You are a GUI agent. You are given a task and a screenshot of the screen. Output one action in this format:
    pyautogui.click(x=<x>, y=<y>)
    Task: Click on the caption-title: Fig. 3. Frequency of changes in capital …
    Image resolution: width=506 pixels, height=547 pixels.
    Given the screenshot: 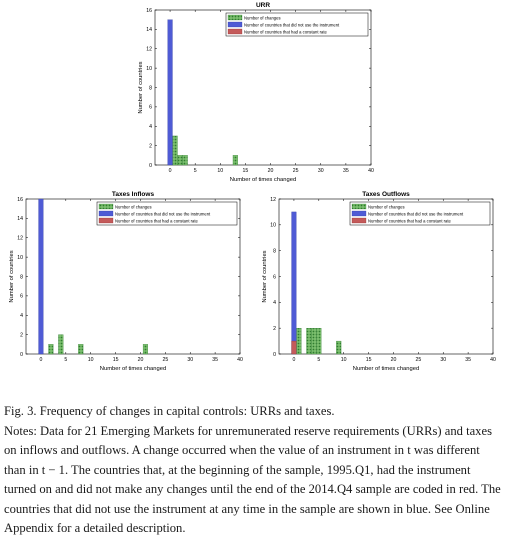 What is the action you would take?
    pyautogui.click(x=169, y=411)
    